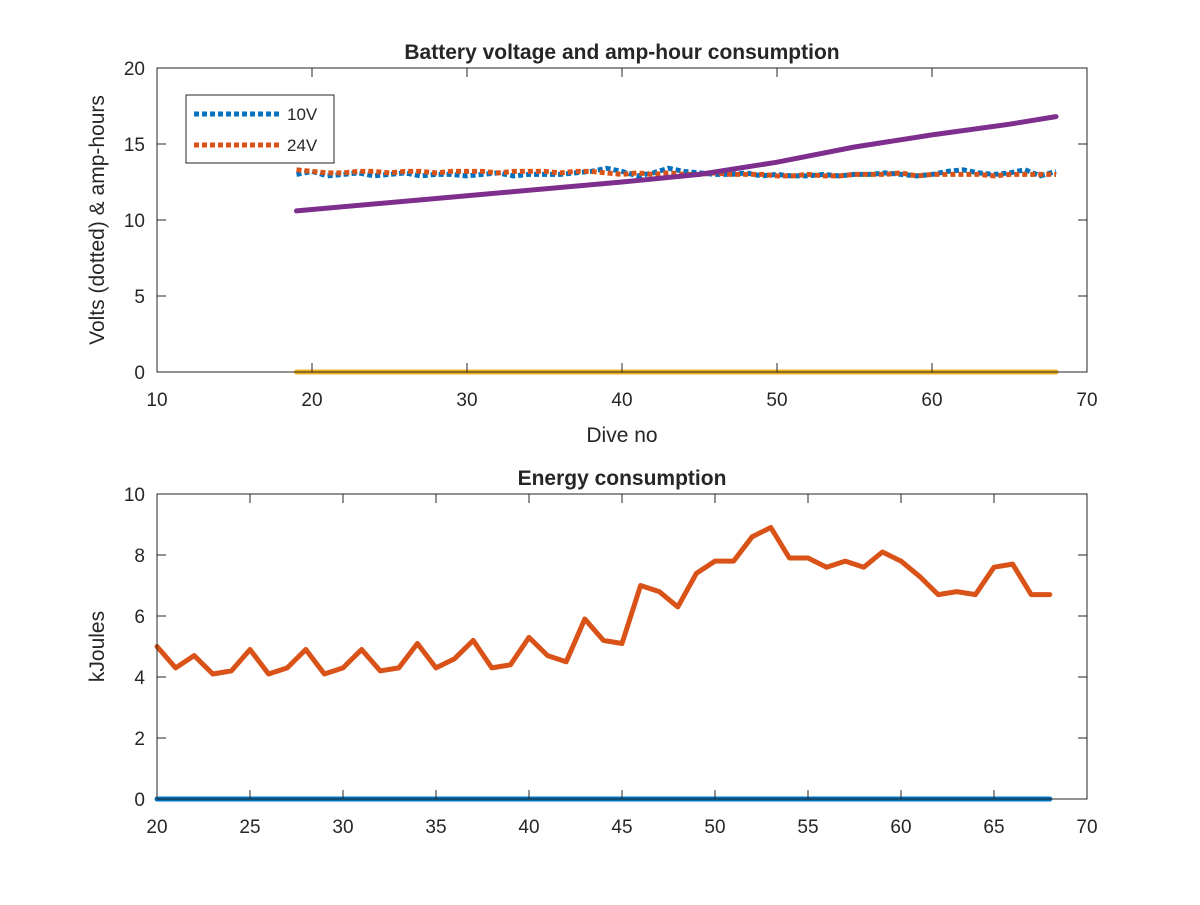 This screenshot has height=905, width=1200. What do you see at coordinates (302, 114) in the screenshot?
I see `legend-label: 10V` at bounding box center [302, 114].